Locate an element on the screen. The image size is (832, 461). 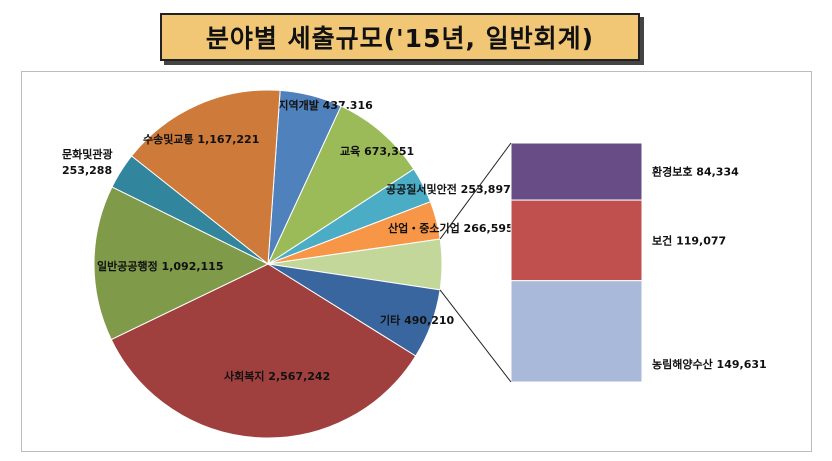
bar-label: 농림해양수산 149,631 is located at coordinates (709, 364).